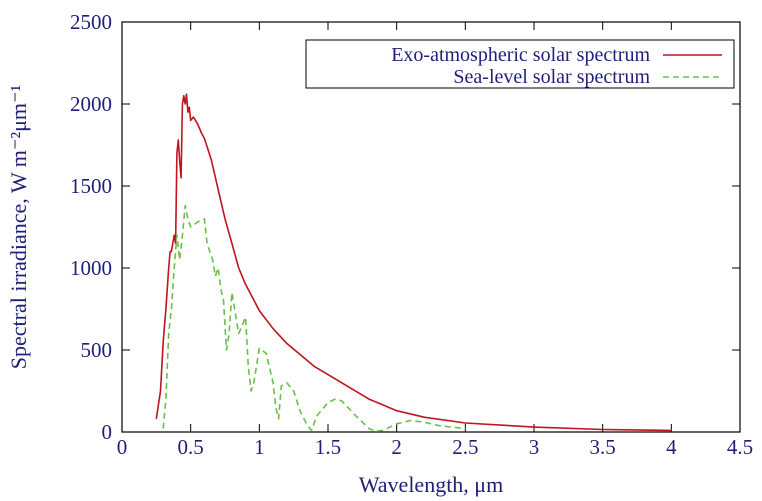 This screenshot has width=762, height=501. Describe the element at coordinates (18, 227) in the screenshot. I see `y-axis-label: Spectral irradiance, W m⁻²μm⁻¹` at that location.